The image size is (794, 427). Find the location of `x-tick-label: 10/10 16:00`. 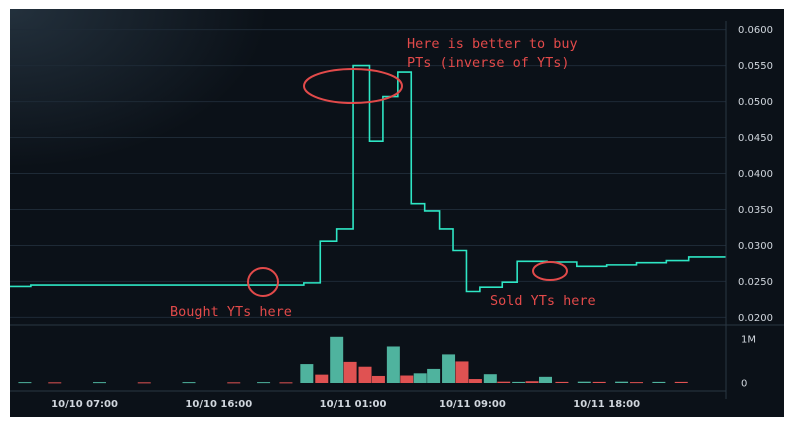

x-tick-label: 10/10 16:00 is located at coordinates (218, 404).